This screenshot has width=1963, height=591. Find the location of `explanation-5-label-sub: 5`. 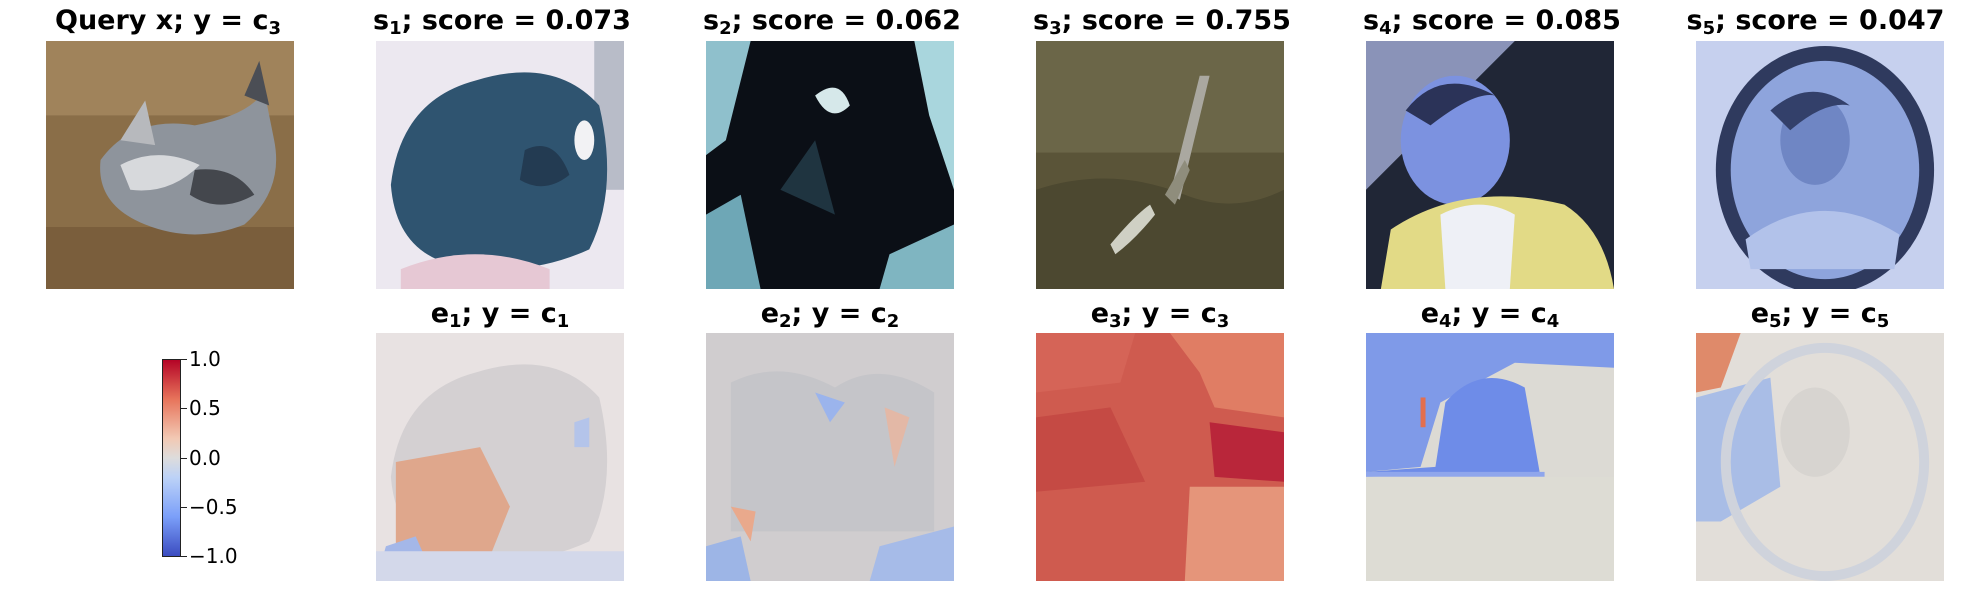

explanation-5-label-sub: 5 is located at coordinates (1883, 321).